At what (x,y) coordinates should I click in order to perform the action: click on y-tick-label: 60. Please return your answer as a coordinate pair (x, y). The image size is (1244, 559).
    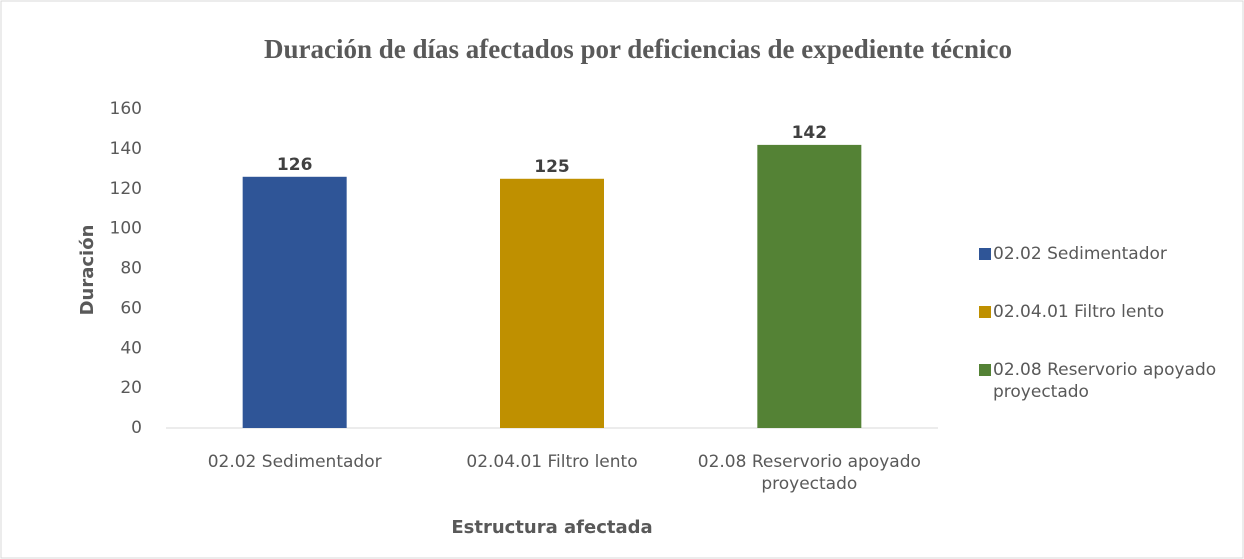
    Looking at the image, I should click on (131, 308).